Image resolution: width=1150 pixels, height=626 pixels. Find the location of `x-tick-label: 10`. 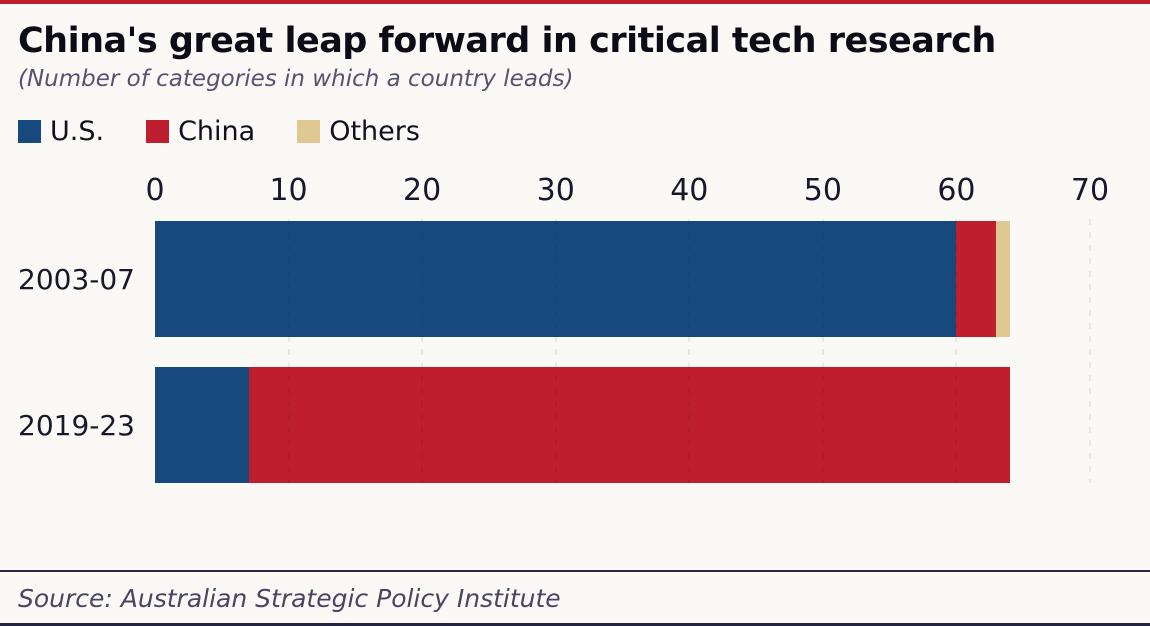

x-tick-label: 10 is located at coordinates (288, 190).